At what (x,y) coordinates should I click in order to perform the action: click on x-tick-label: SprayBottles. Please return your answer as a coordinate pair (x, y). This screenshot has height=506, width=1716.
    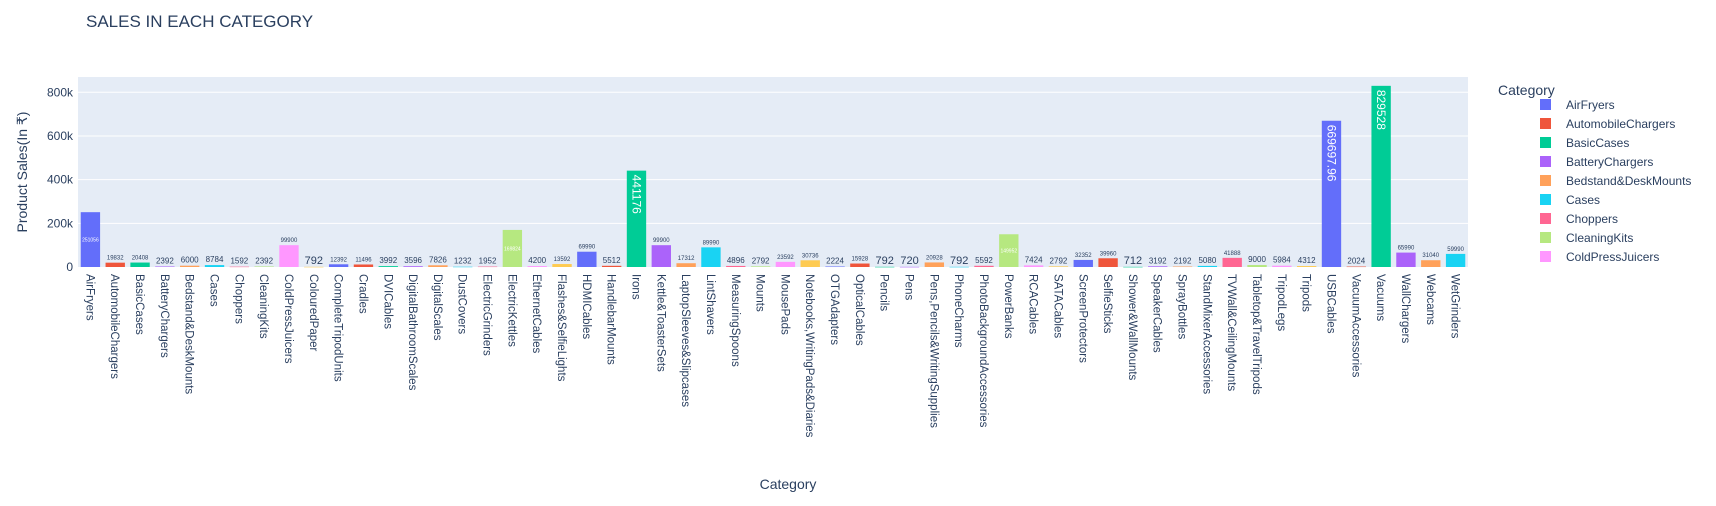
    Looking at the image, I should click on (1182, 306).